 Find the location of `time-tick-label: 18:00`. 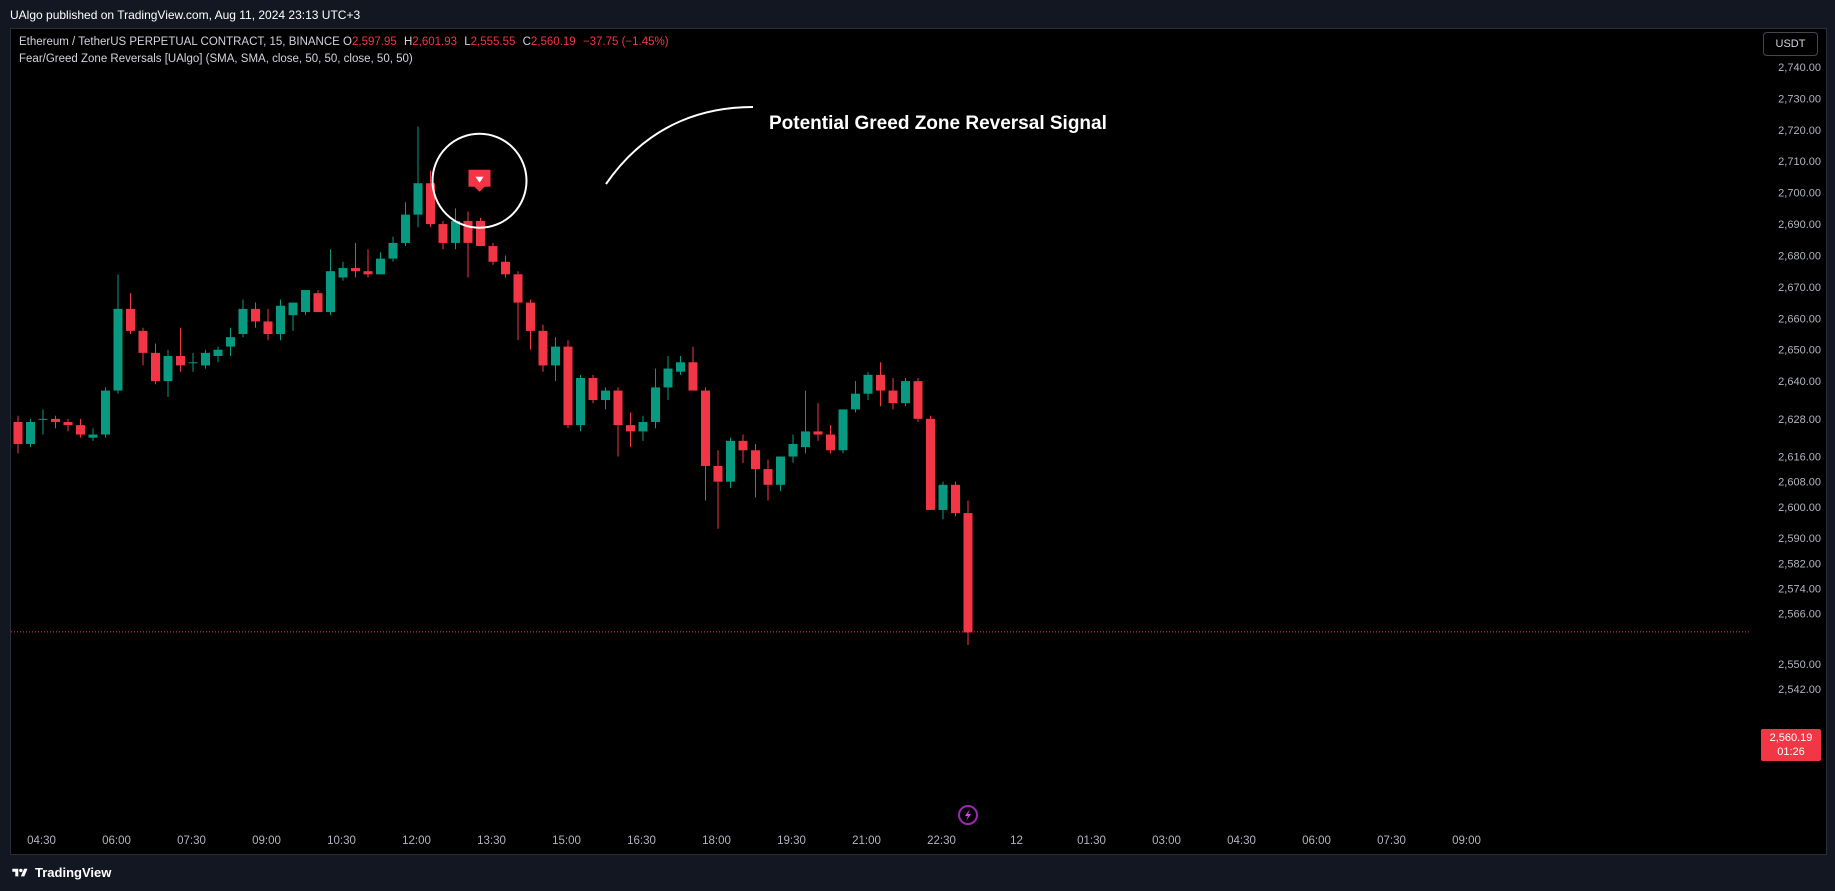

time-tick-label: 18:00 is located at coordinates (716, 841).